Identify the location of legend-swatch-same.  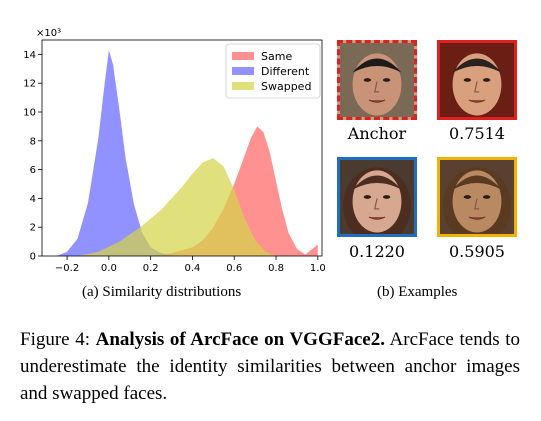
(243, 56).